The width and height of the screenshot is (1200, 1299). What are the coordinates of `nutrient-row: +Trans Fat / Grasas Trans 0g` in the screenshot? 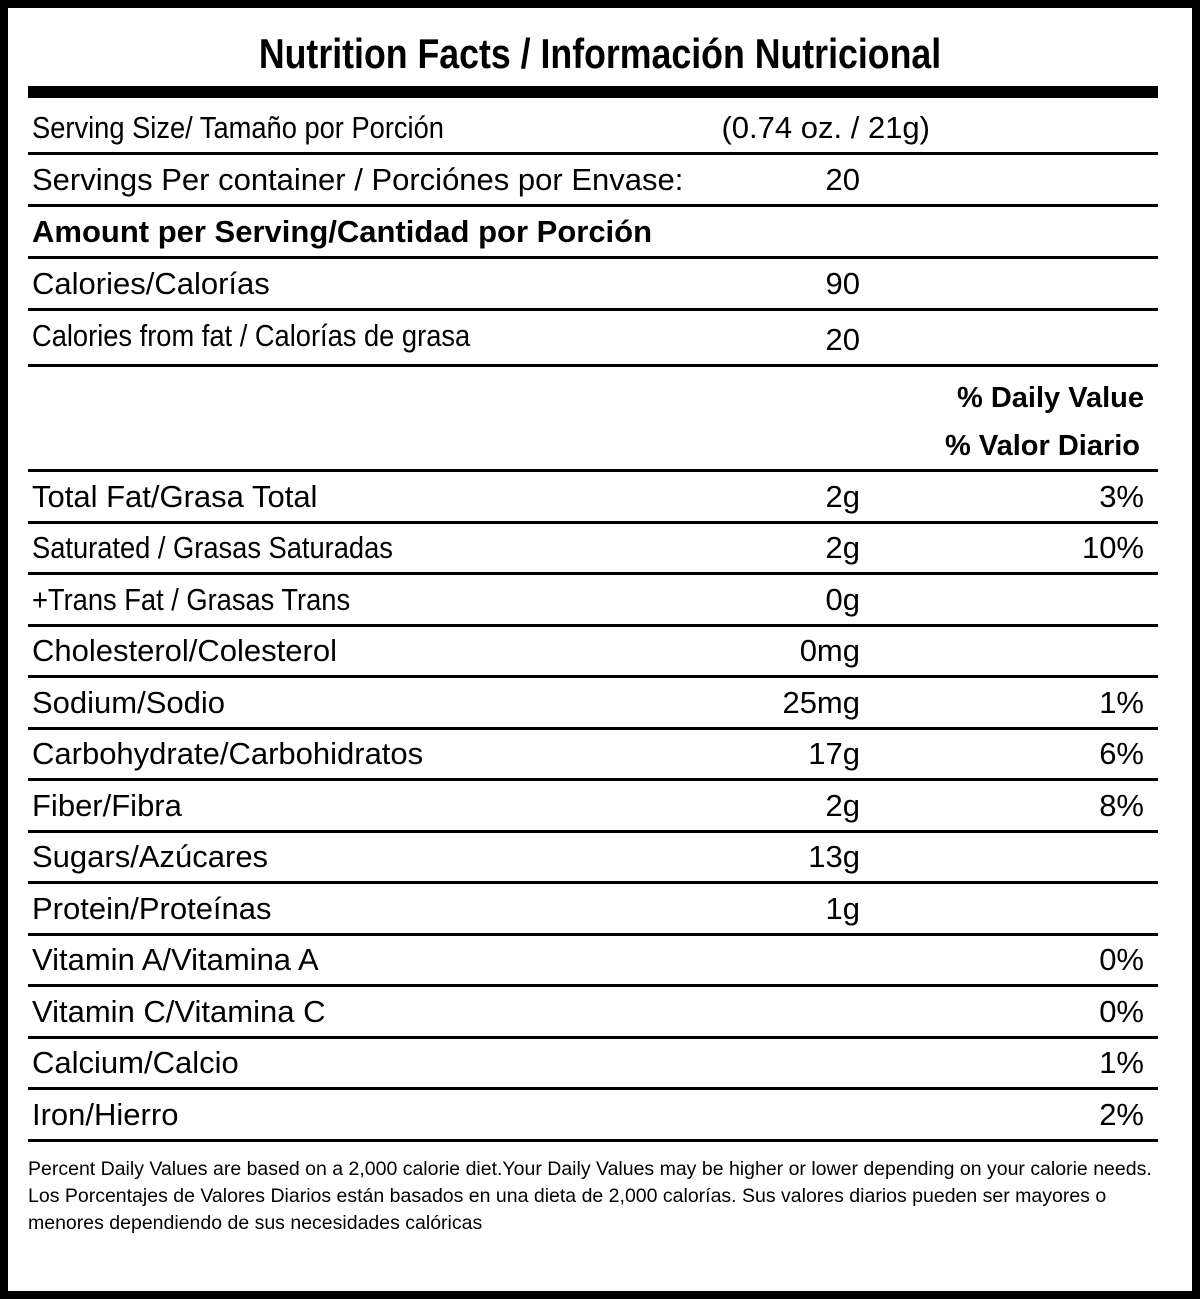 It's located at (593, 601).